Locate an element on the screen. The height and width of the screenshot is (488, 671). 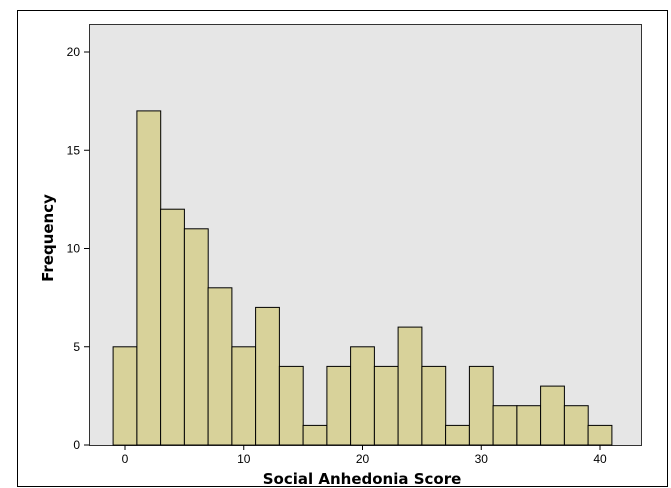
x-tick-label-4: 40 is located at coordinates (600, 459).